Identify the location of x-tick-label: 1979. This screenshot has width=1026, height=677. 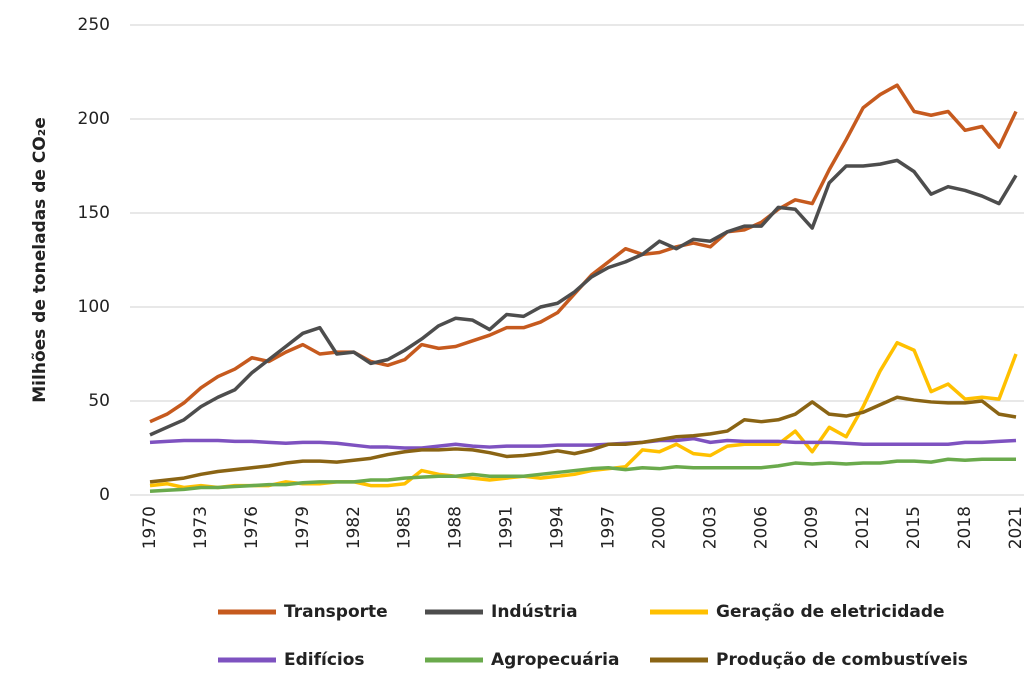
(303, 527).